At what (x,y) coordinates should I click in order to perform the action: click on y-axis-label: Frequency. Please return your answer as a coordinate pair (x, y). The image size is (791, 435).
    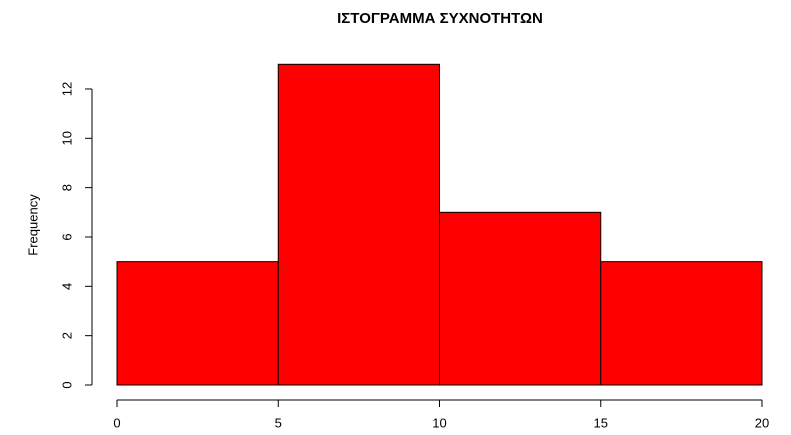
    Looking at the image, I should click on (32, 225).